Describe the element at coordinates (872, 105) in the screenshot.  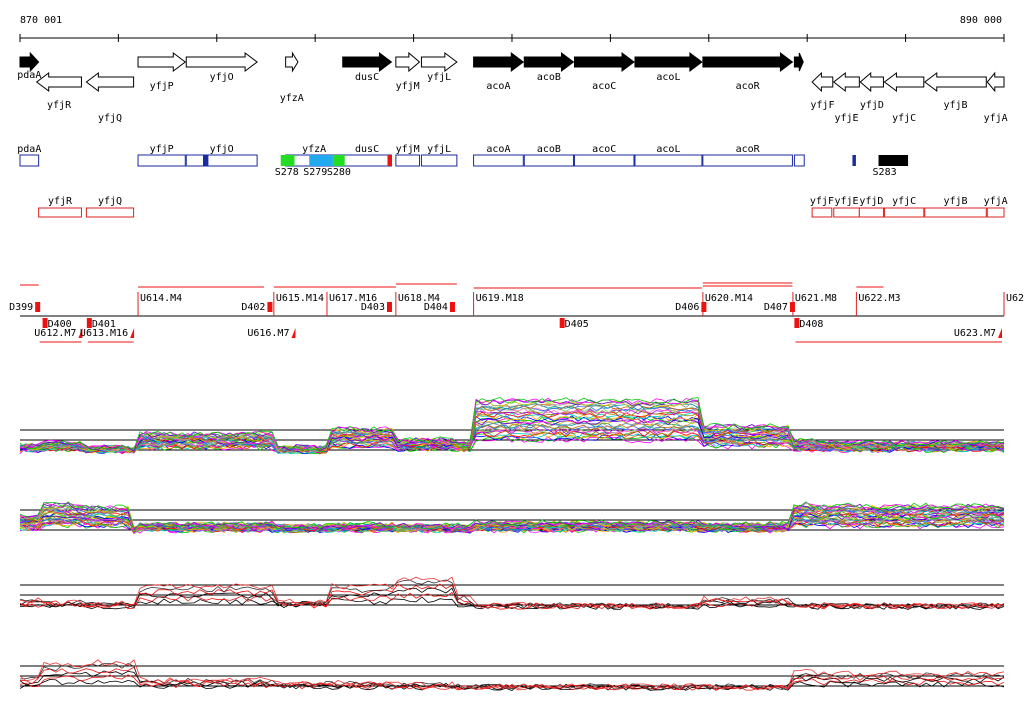
I see `gene-label: yfjD` at that location.